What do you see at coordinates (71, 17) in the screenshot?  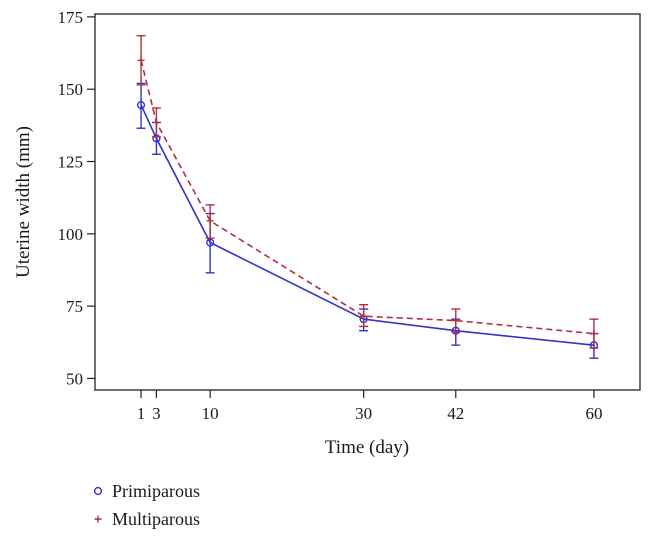 I see `y-tick-label: 175` at bounding box center [71, 17].